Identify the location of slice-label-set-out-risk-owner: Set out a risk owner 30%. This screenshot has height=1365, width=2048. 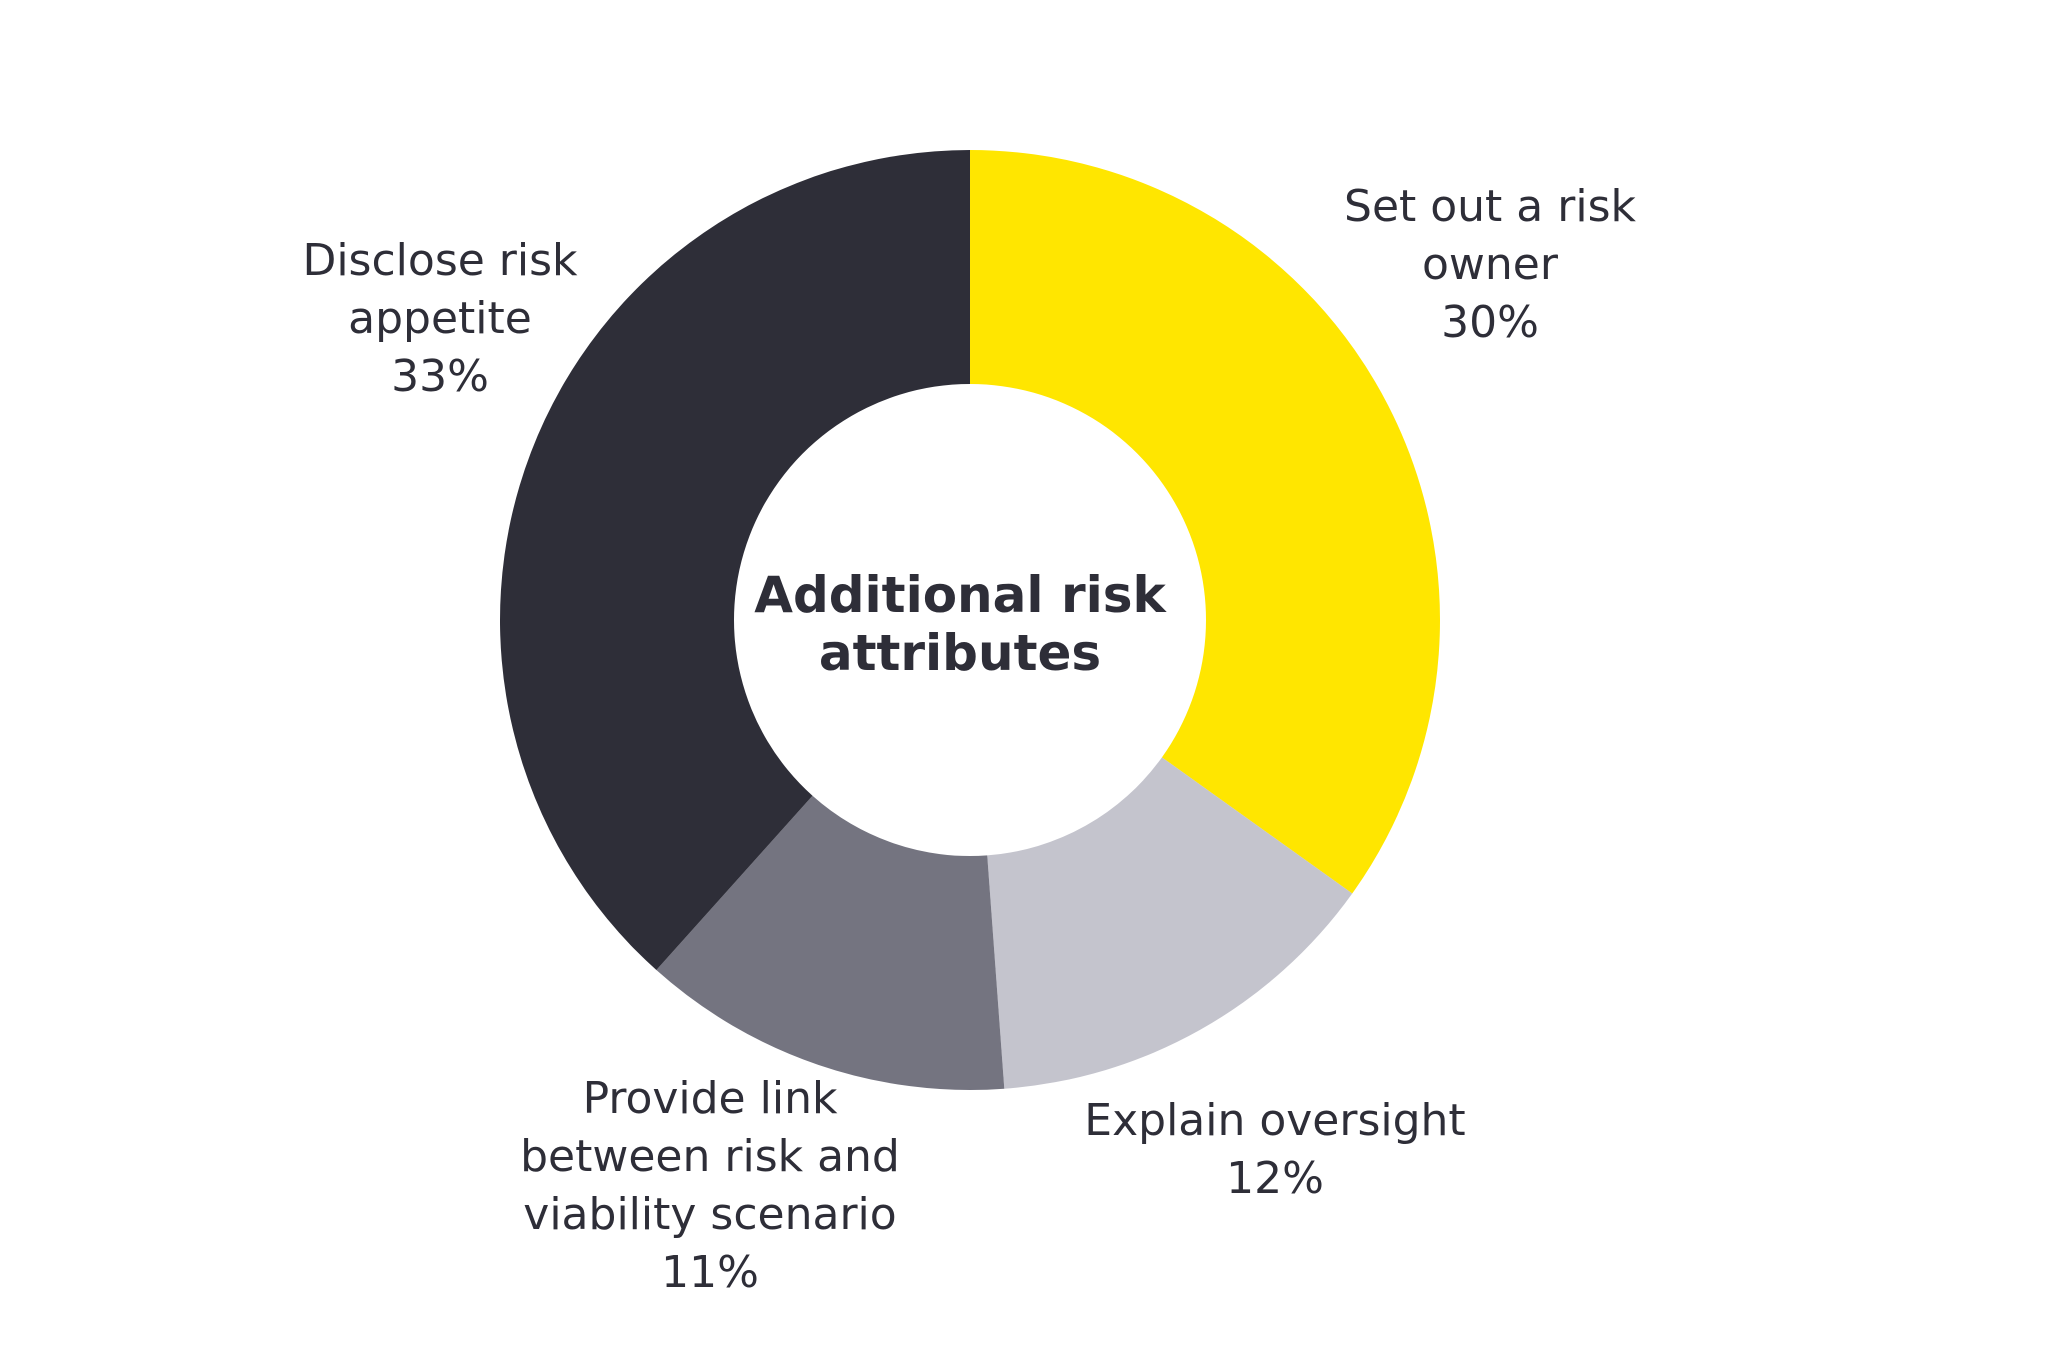
(1490, 265).